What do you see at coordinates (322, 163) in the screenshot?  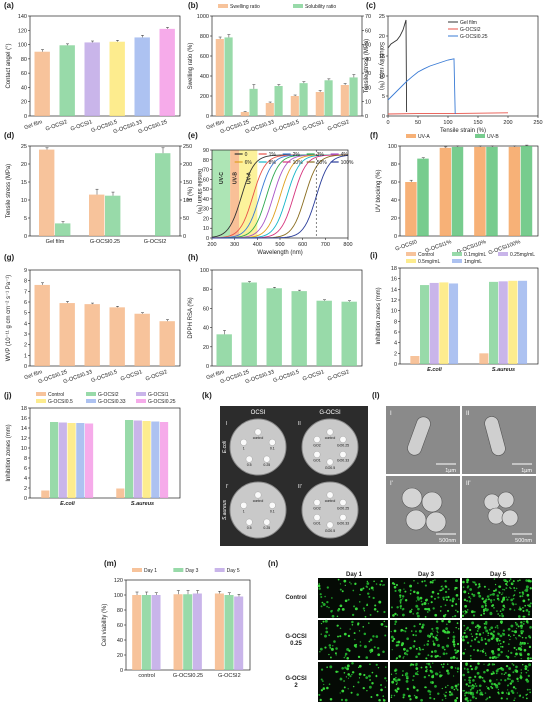 I see `legend-entry: 50%` at bounding box center [322, 163].